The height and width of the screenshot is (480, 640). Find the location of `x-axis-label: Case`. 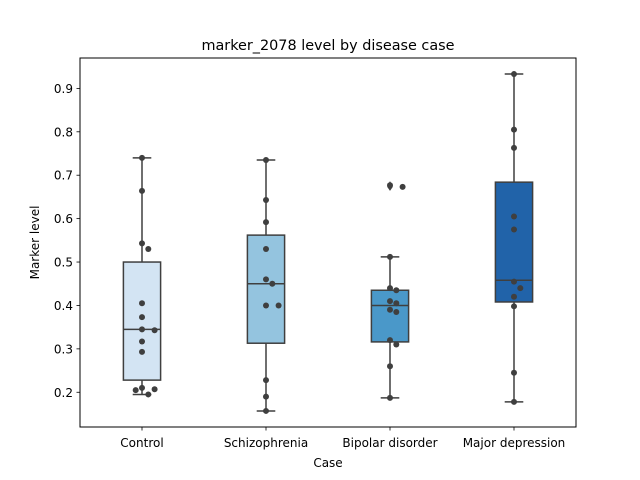

x-axis-label: Case is located at coordinates (327, 463).